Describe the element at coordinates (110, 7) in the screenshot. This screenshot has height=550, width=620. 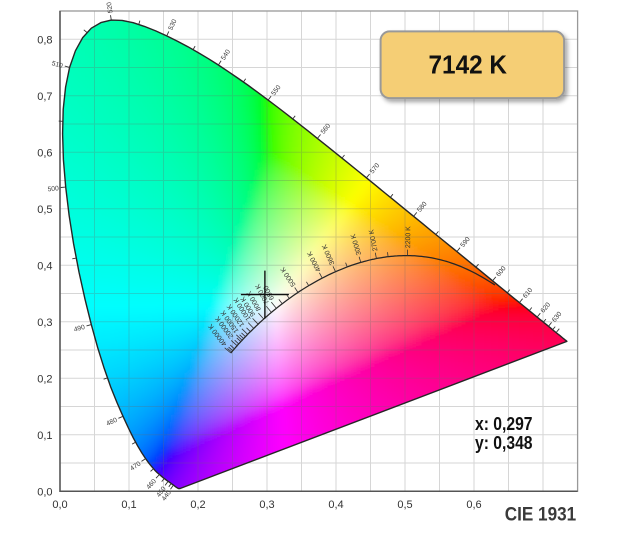
I see `svg-text: 520` at that location.